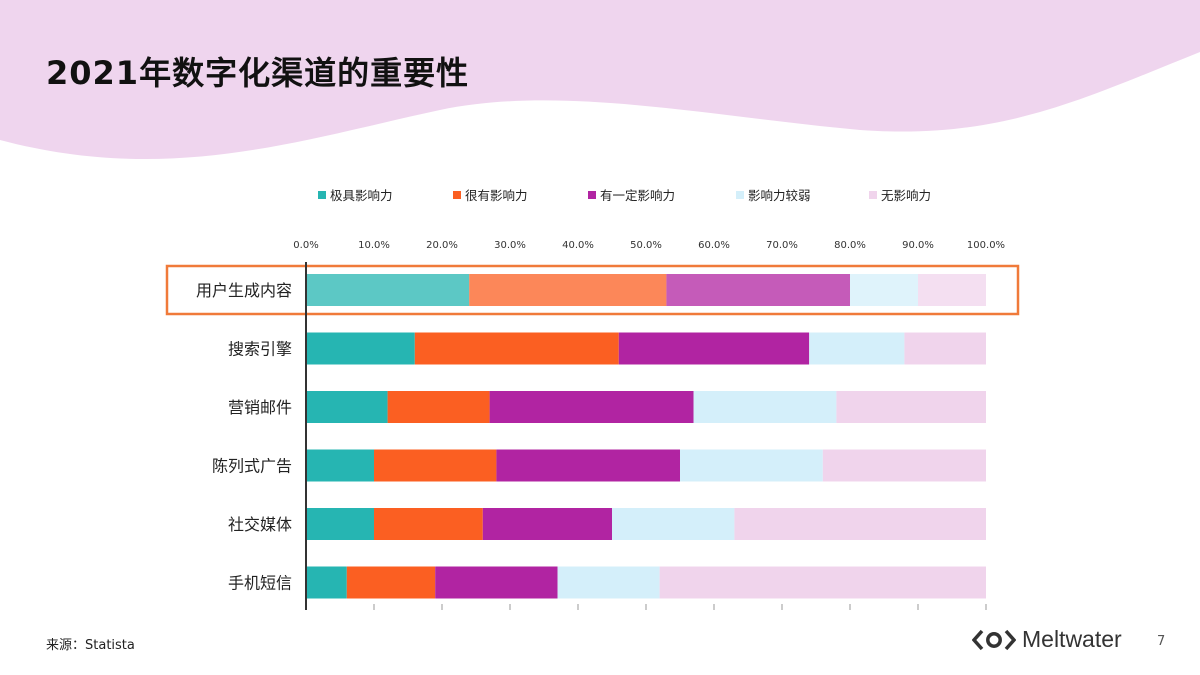  Describe the element at coordinates (1072, 639) in the screenshot. I see `logo-text: Meltwater` at that location.